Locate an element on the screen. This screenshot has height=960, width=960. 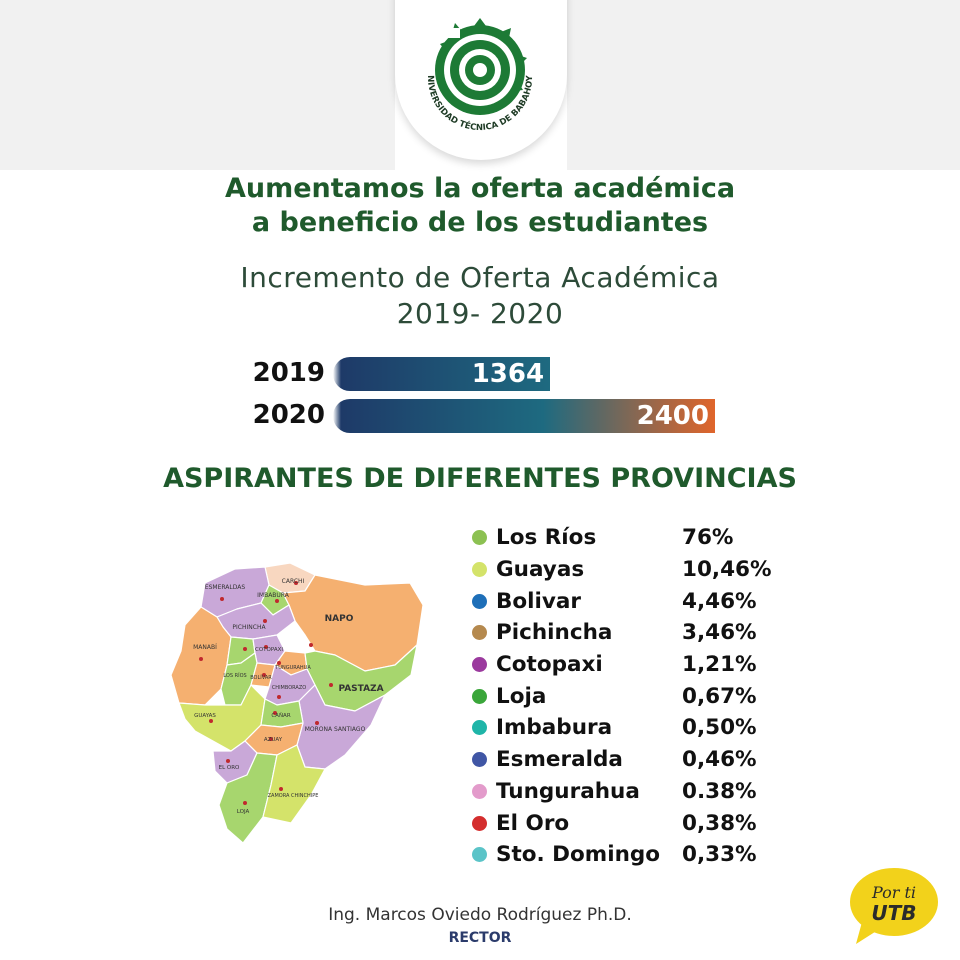
signer-name: Ing. Marcos Oviedo Rodríguez Ph.D. is located at coordinates (480, 915).